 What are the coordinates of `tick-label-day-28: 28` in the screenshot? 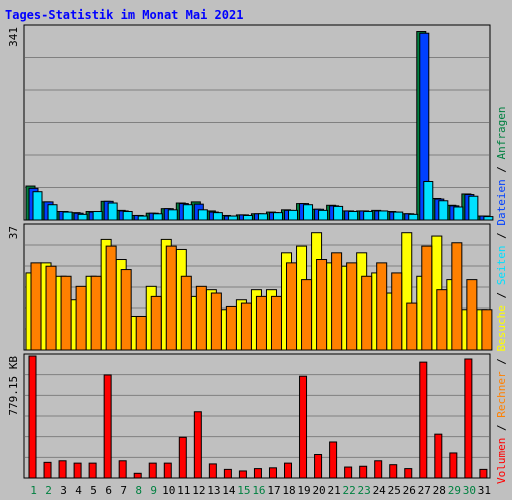 It's located at (439, 490).